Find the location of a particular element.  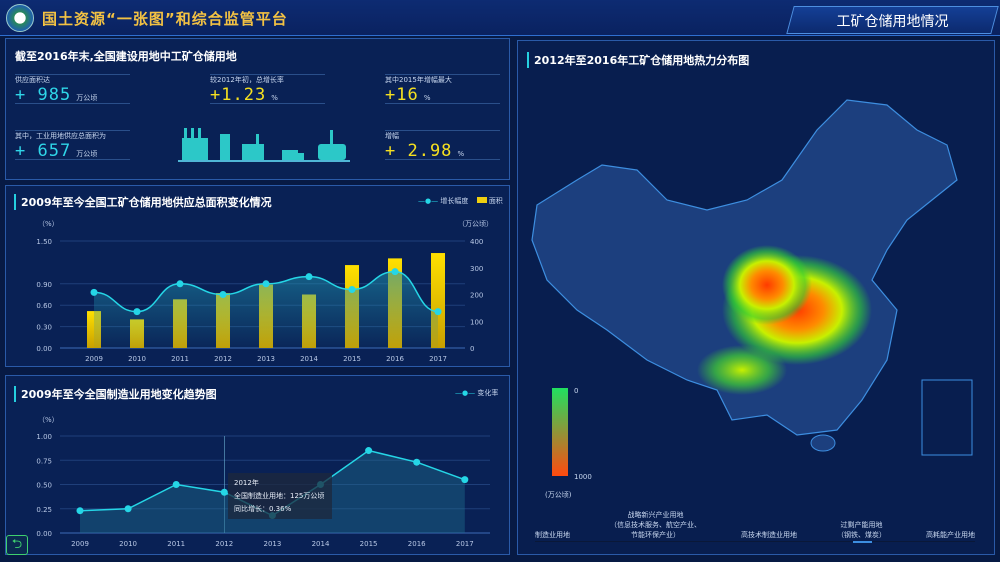

stat-card: 其中2015年增幅最大 +16 % is located at coordinates (442, 89).